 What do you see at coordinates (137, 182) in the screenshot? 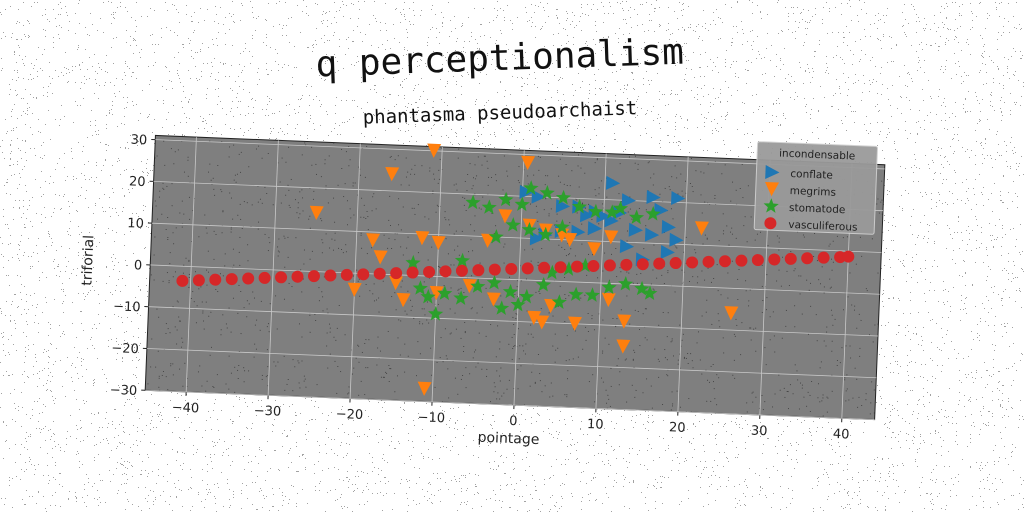
I see `y-tick-label: 20` at bounding box center [137, 182].